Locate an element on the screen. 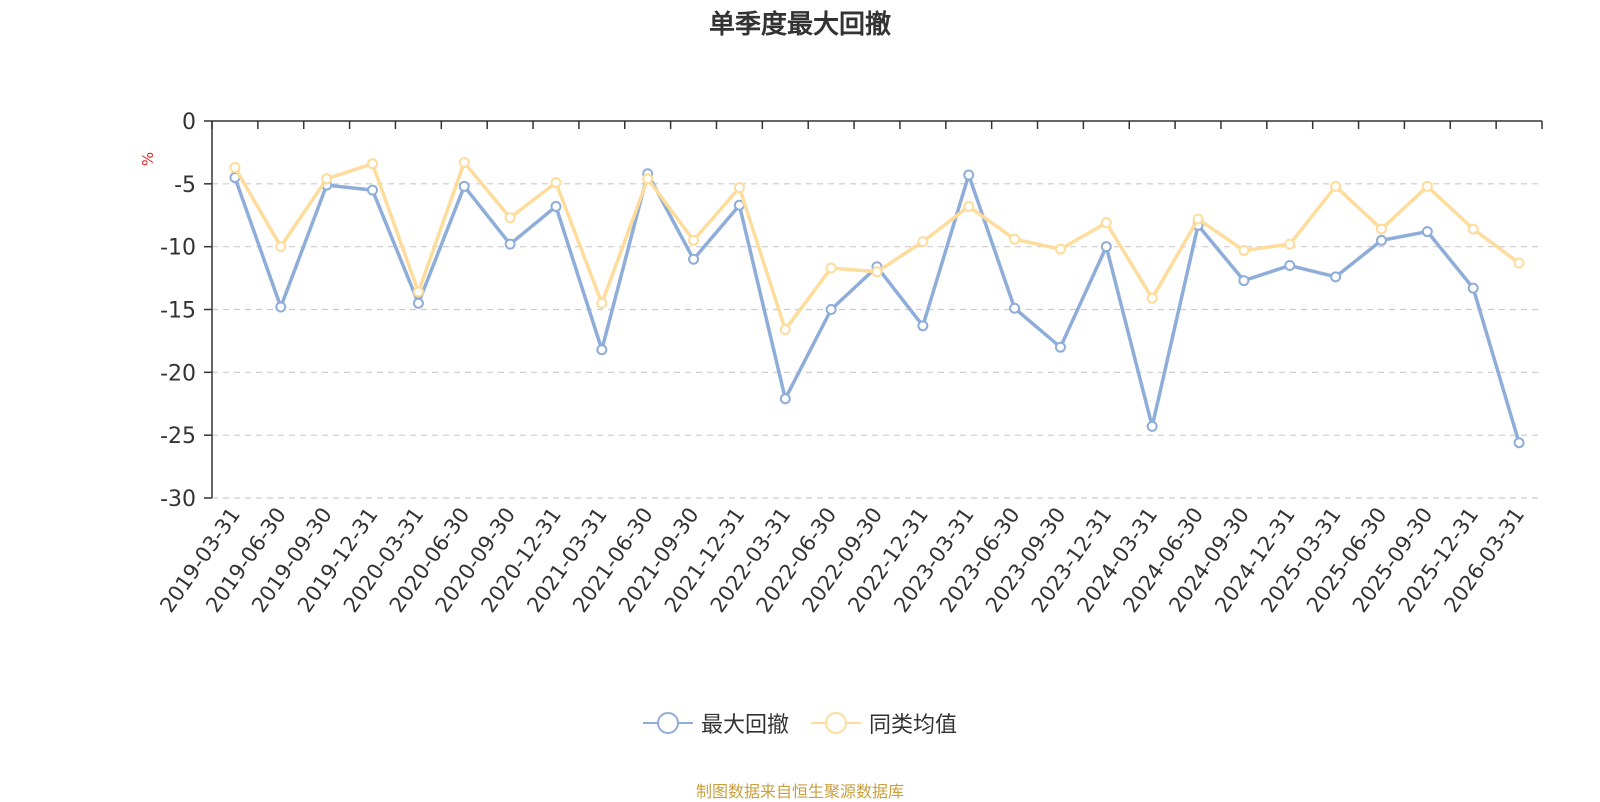 This screenshot has width=1600, height=802. legend-item-series-1: 最大回撤 is located at coordinates (715, 723).